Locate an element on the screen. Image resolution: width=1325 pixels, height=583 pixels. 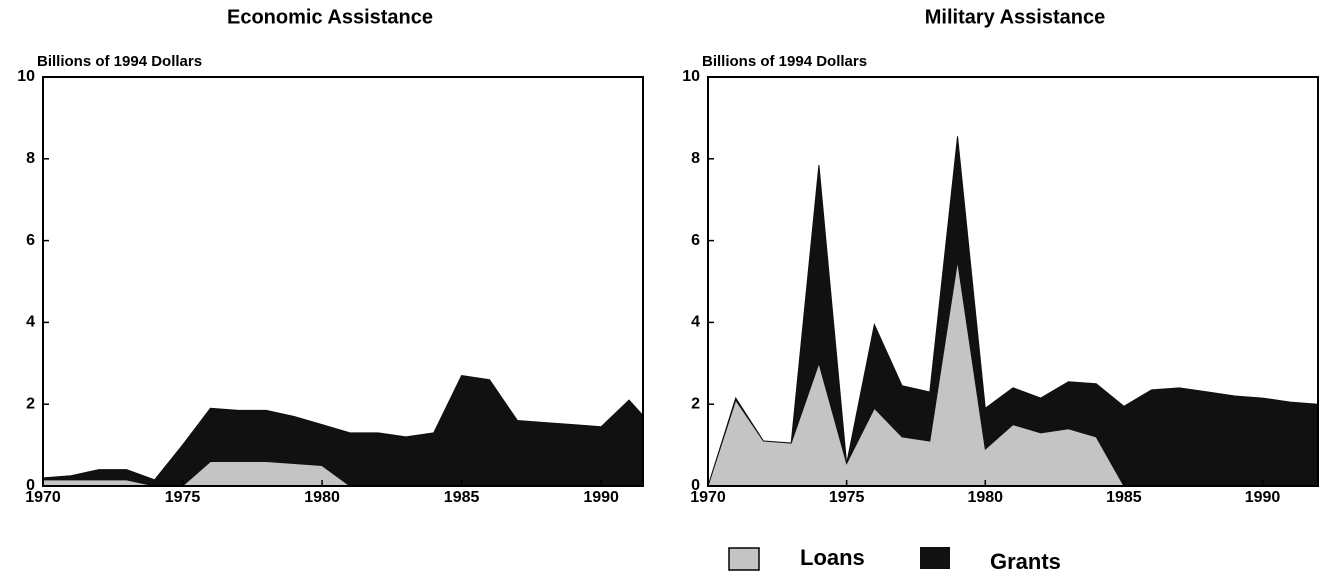
legend-swatch-loans is located at coordinates (744, 559).